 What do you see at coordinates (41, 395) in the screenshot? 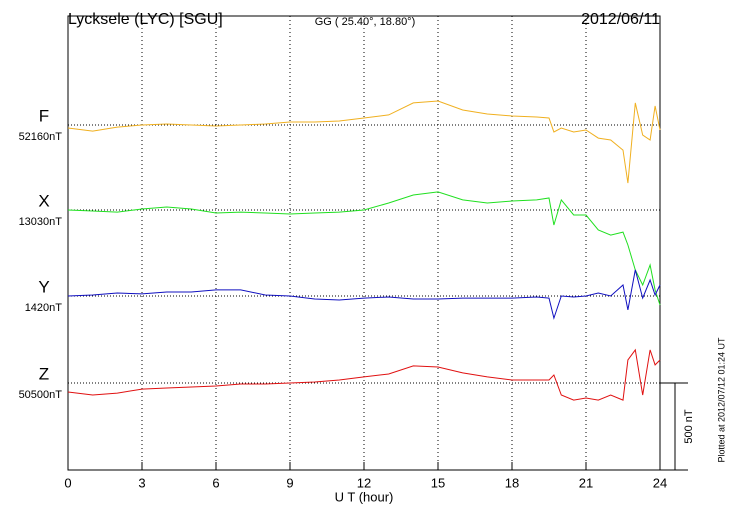
I see `baseline-label: 50500nT` at bounding box center [41, 395].